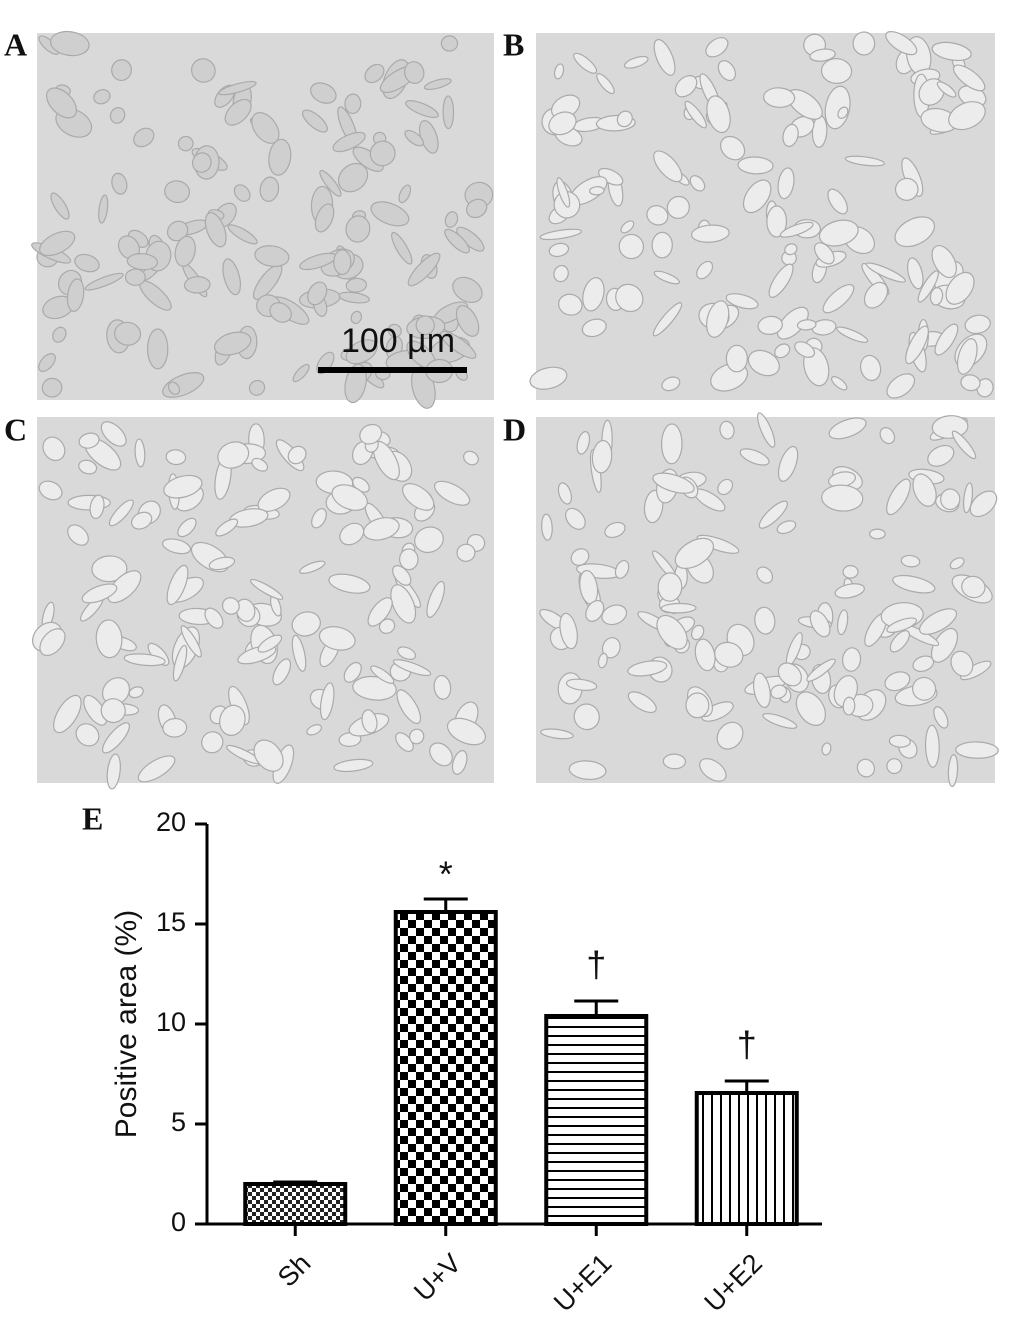 The height and width of the screenshot is (1338, 1033). I want to click on x-tick-label: U+E1, so click(583, 1283).